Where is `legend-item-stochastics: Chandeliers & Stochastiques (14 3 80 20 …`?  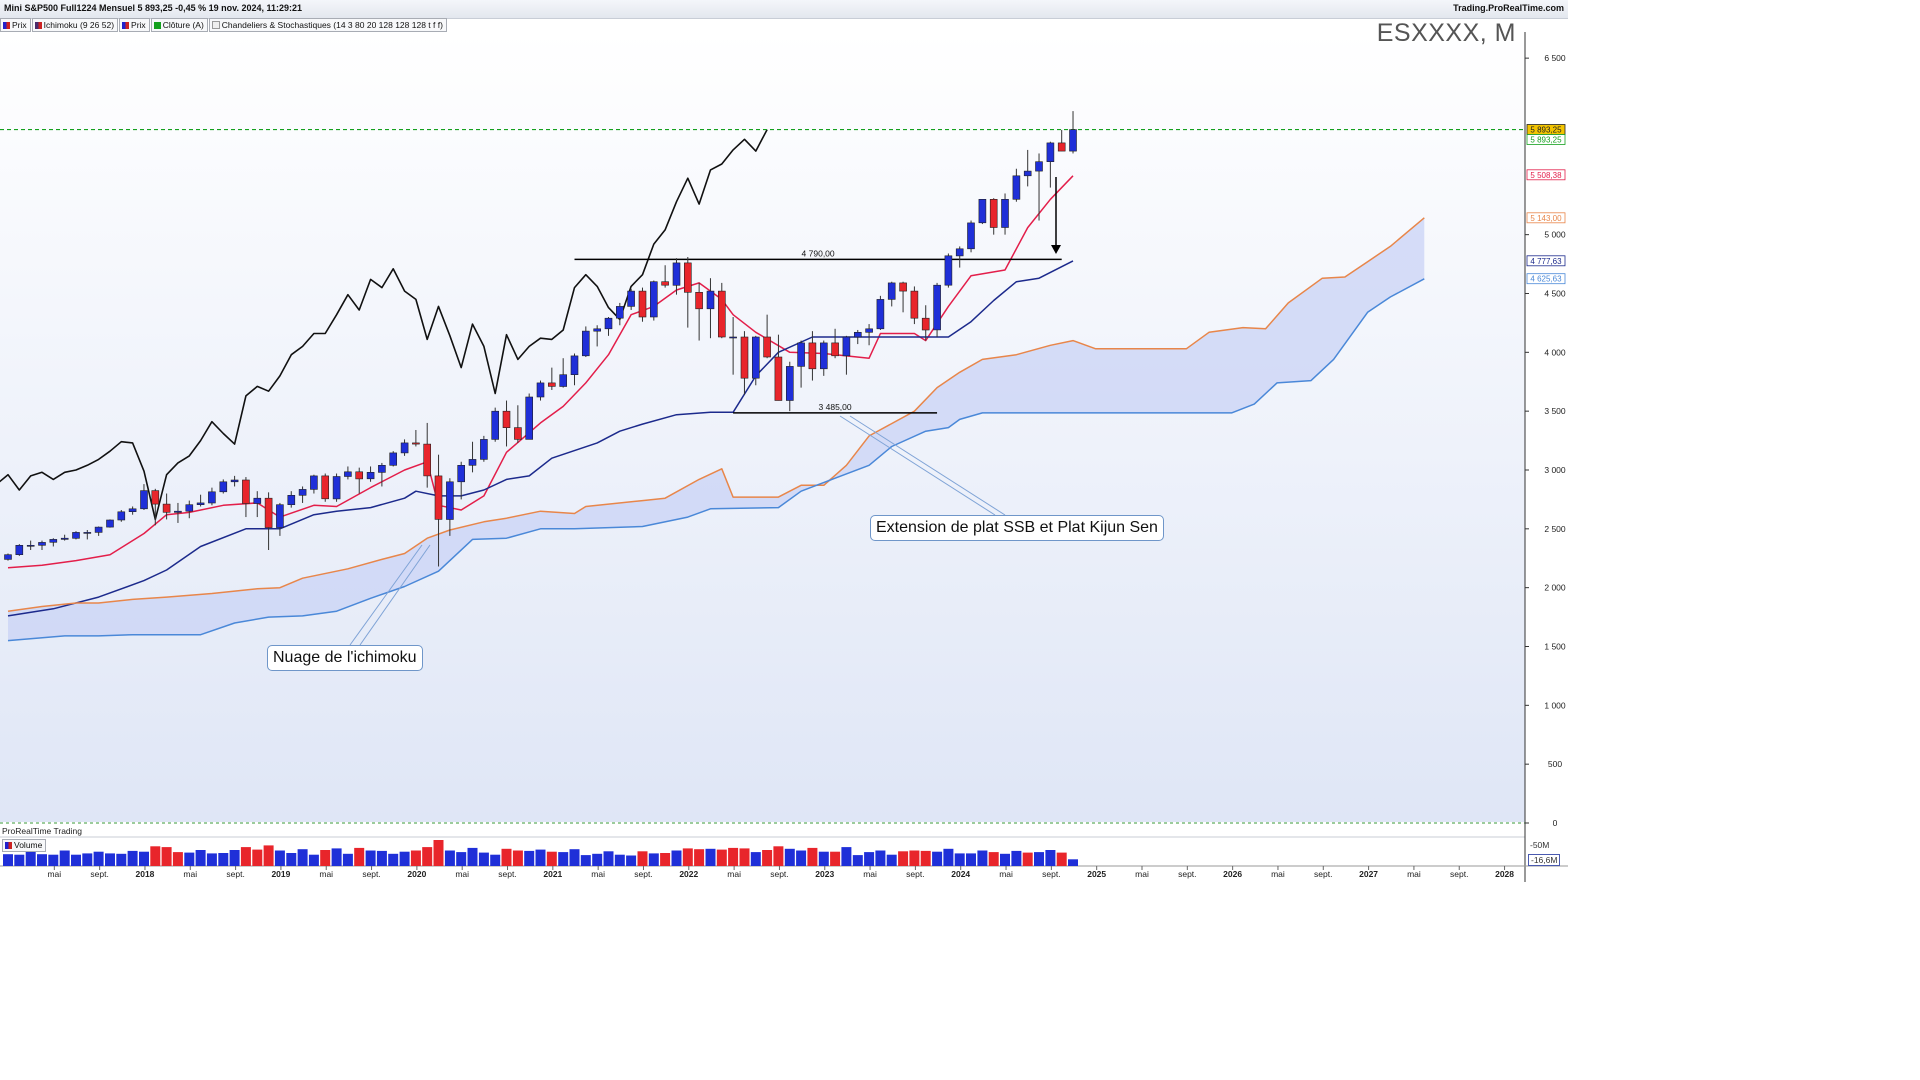 legend-item-stochastics: Chandeliers & Stochastiques (14 3 80 20 … is located at coordinates (327, 25).